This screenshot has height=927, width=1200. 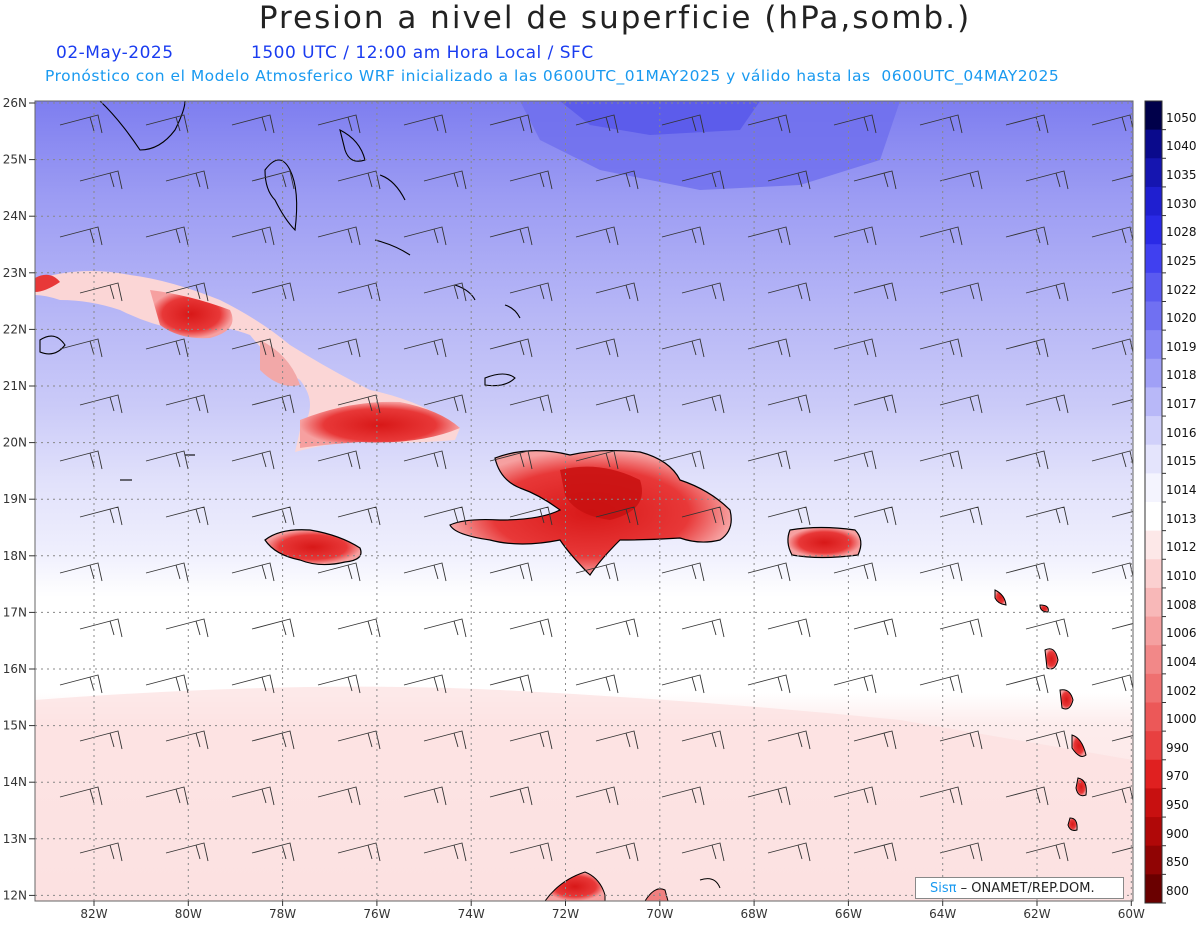 What do you see at coordinates (1177, 805) in the screenshot?
I see `colorbar-label: 950` at bounding box center [1177, 805].